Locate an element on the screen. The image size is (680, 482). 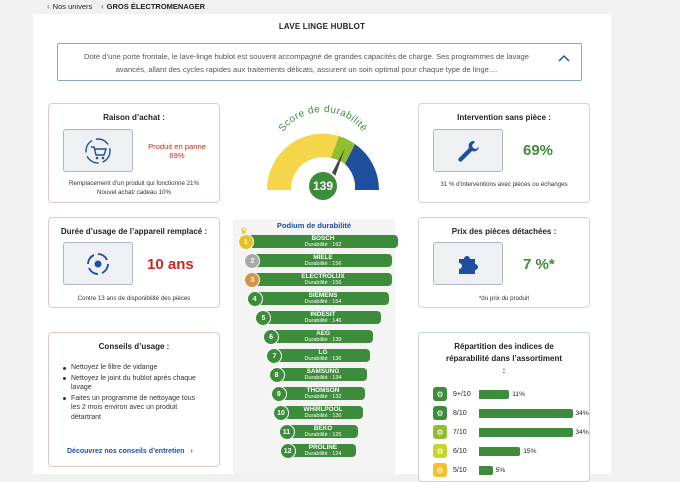
podium-rank-badge: 2 is located at coordinates (252, 261).